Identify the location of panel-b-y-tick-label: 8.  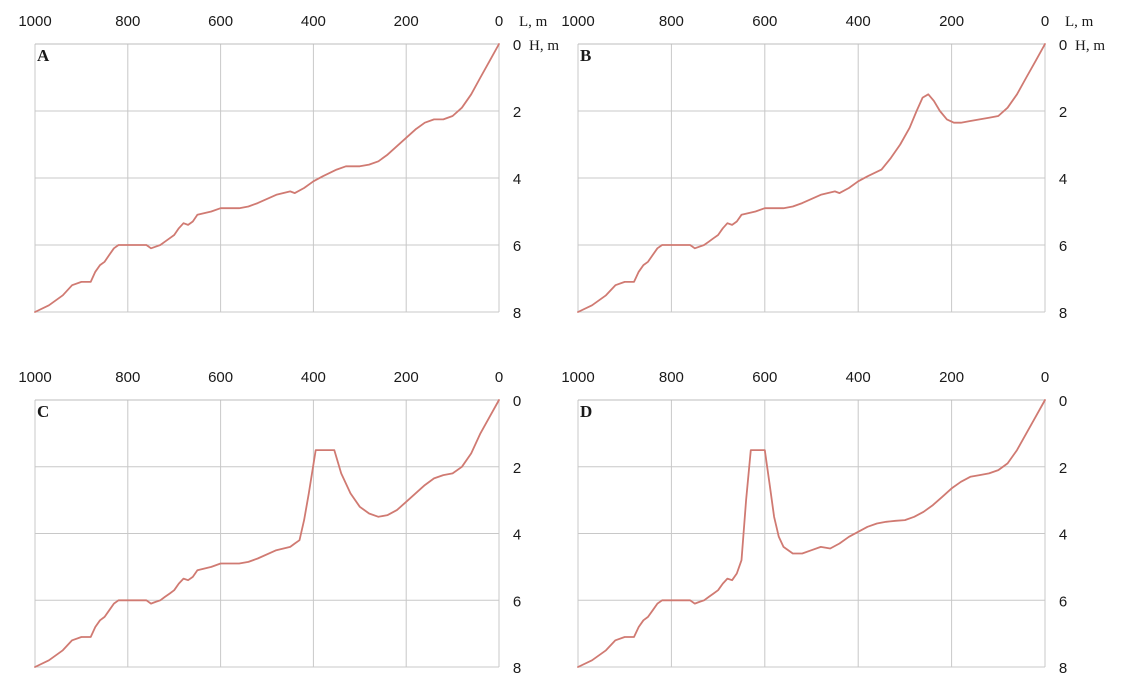
(1063, 313).